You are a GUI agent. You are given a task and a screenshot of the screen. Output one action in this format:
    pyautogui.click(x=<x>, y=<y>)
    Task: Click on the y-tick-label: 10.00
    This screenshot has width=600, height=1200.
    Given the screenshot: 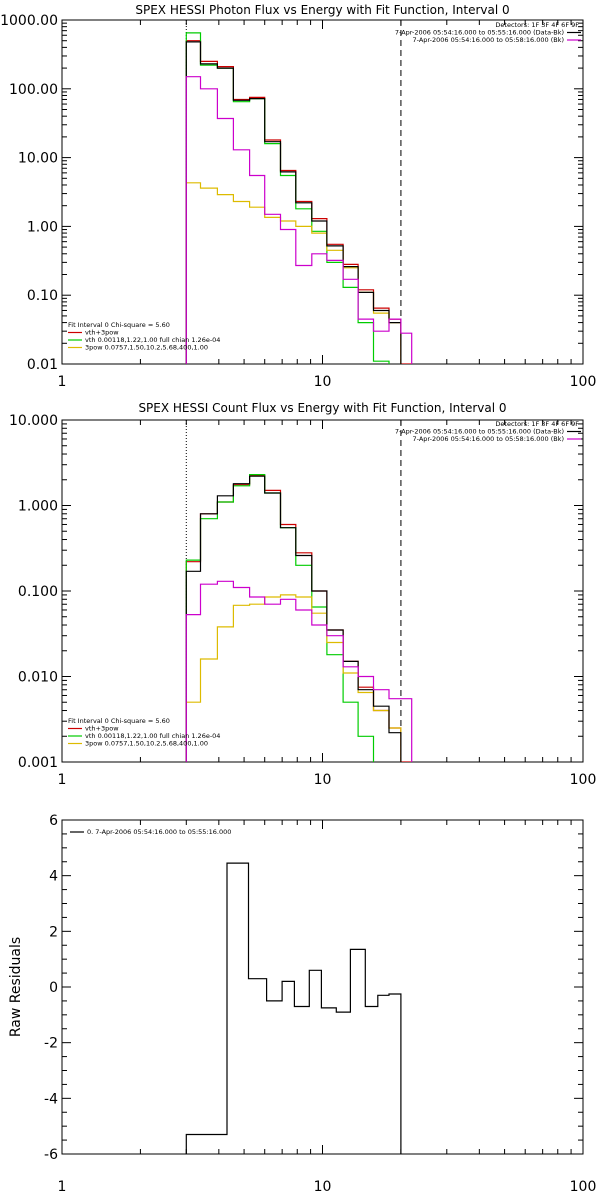 What is the action you would take?
    pyautogui.click(x=38, y=159)
    